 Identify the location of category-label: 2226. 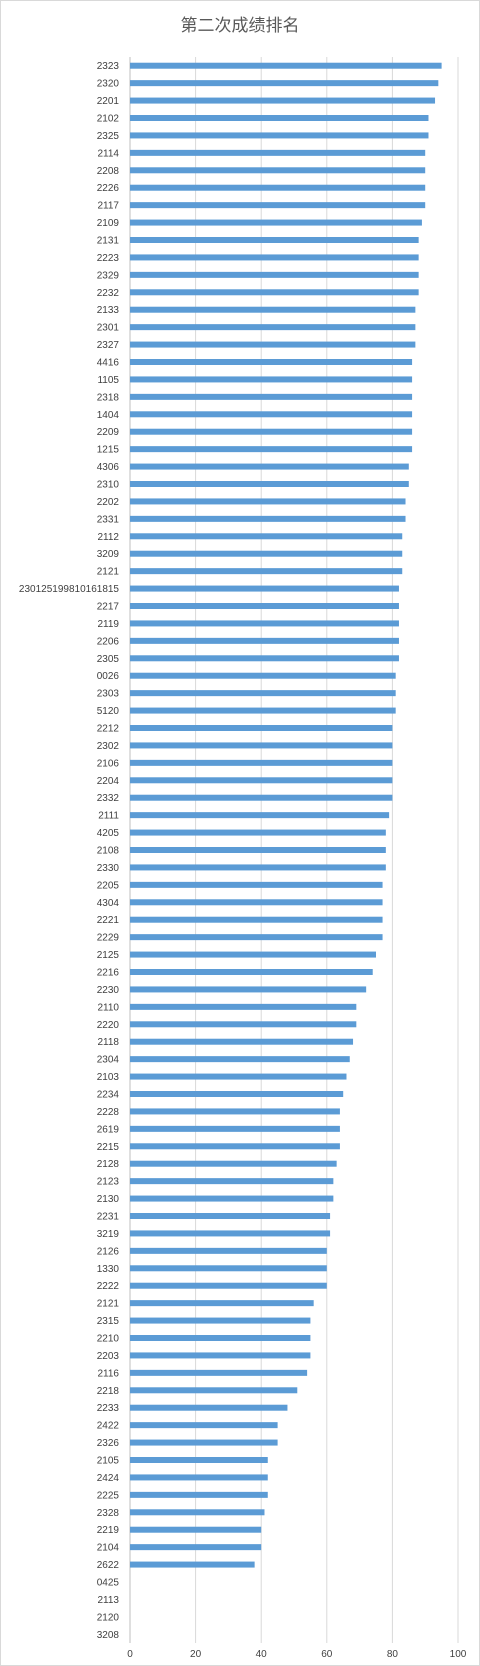
(108, 188).